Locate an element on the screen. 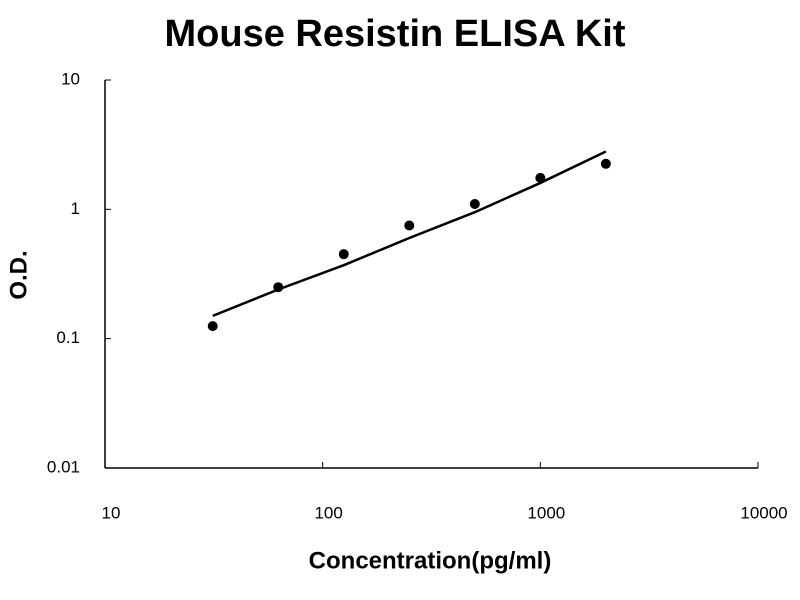 This screenshot has height=600, width=800. y-axis-label: O.D. is located at coordinates (18, 274).